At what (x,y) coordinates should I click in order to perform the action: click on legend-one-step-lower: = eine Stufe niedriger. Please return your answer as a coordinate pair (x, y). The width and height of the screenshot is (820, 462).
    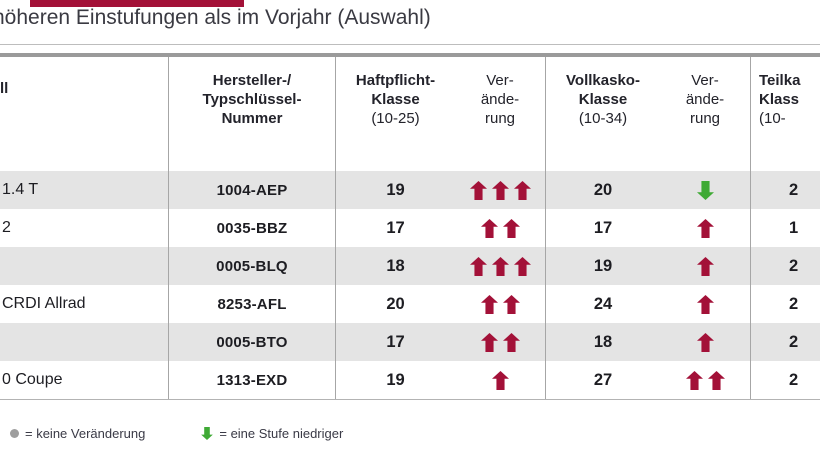
    Looking at the image, I should click on (272, 433).